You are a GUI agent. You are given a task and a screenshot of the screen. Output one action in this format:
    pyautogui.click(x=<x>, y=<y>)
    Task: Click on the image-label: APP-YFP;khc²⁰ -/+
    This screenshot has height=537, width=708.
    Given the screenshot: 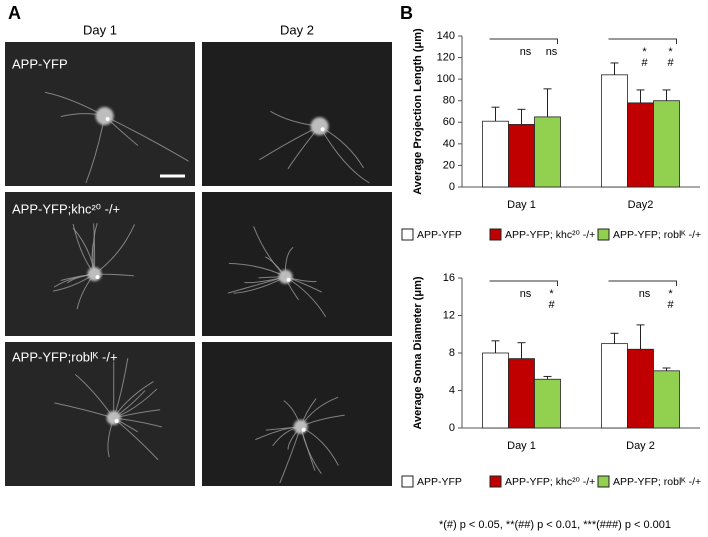 What is the action you would take?
    pyautogui.click(x=66, y=208)
    